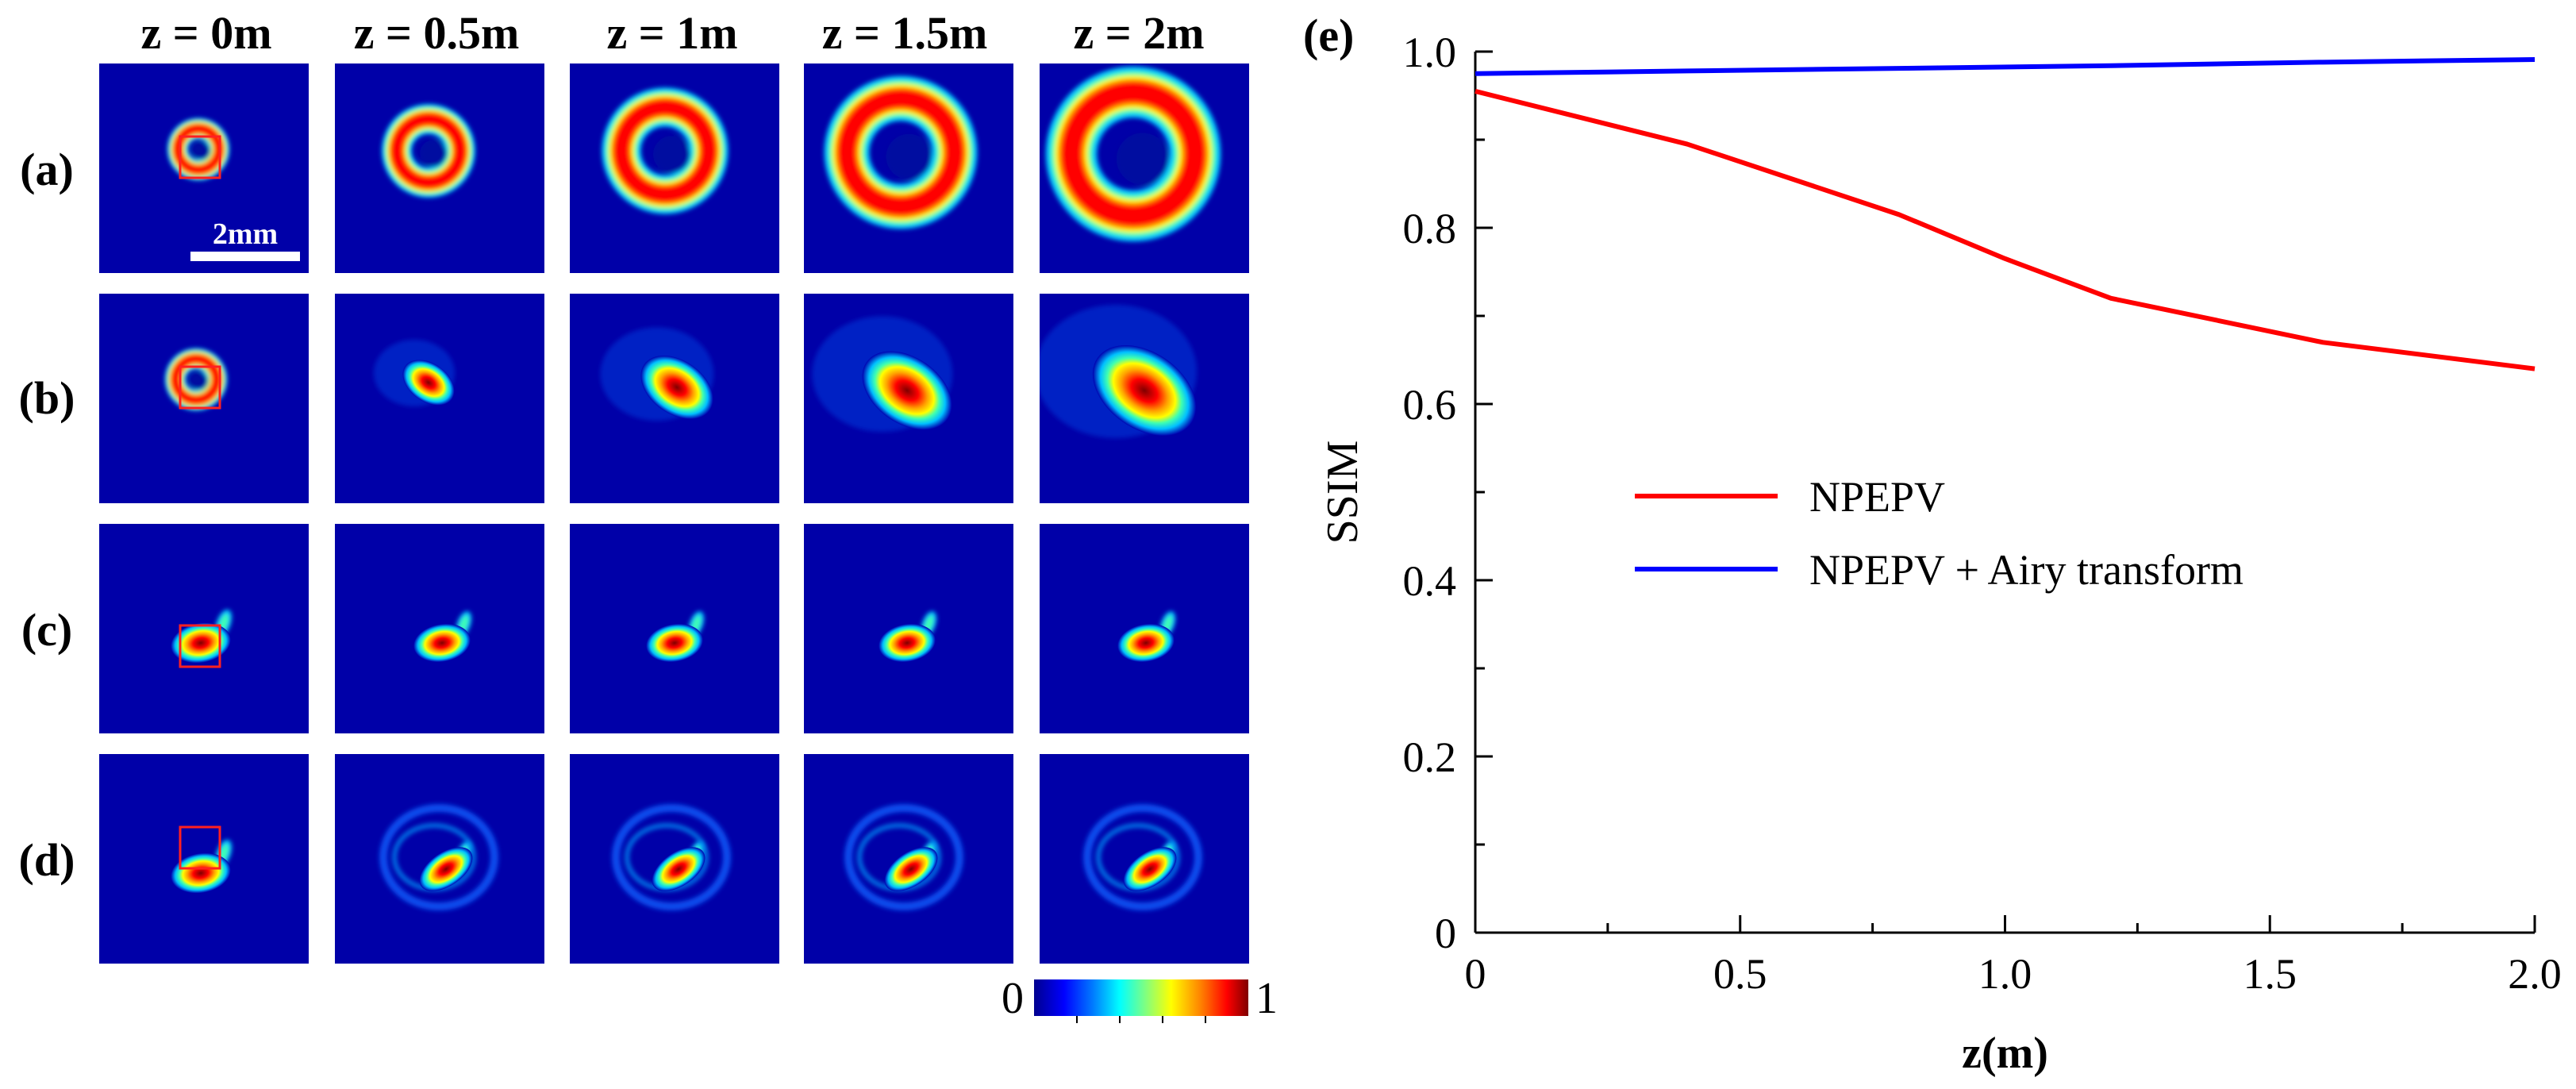 The height and width of the screenshot is (1089, 2576). What do you see at coordinates (2270, 974) in the screenshot?
I see `x-tick-label: 1.5` at bounding box center [2270, 974].